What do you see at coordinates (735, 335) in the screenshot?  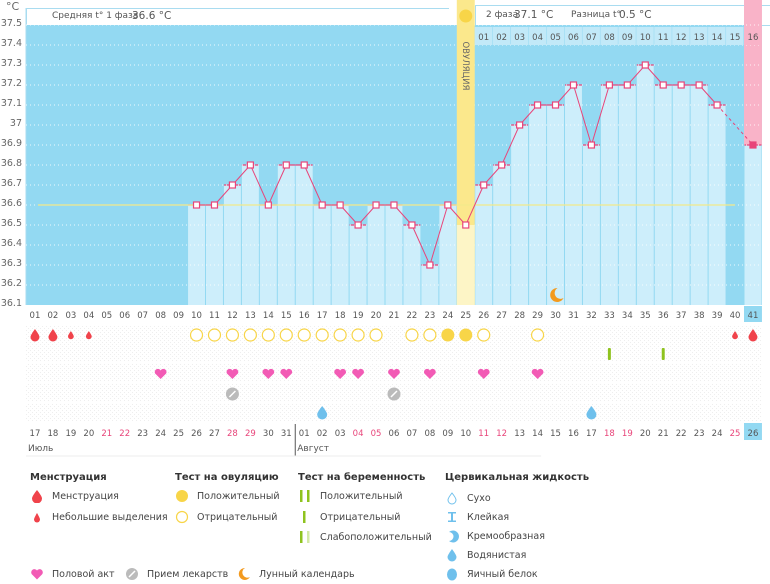 I see `small-blood-drop-icon` at bounding box center [735, 335].